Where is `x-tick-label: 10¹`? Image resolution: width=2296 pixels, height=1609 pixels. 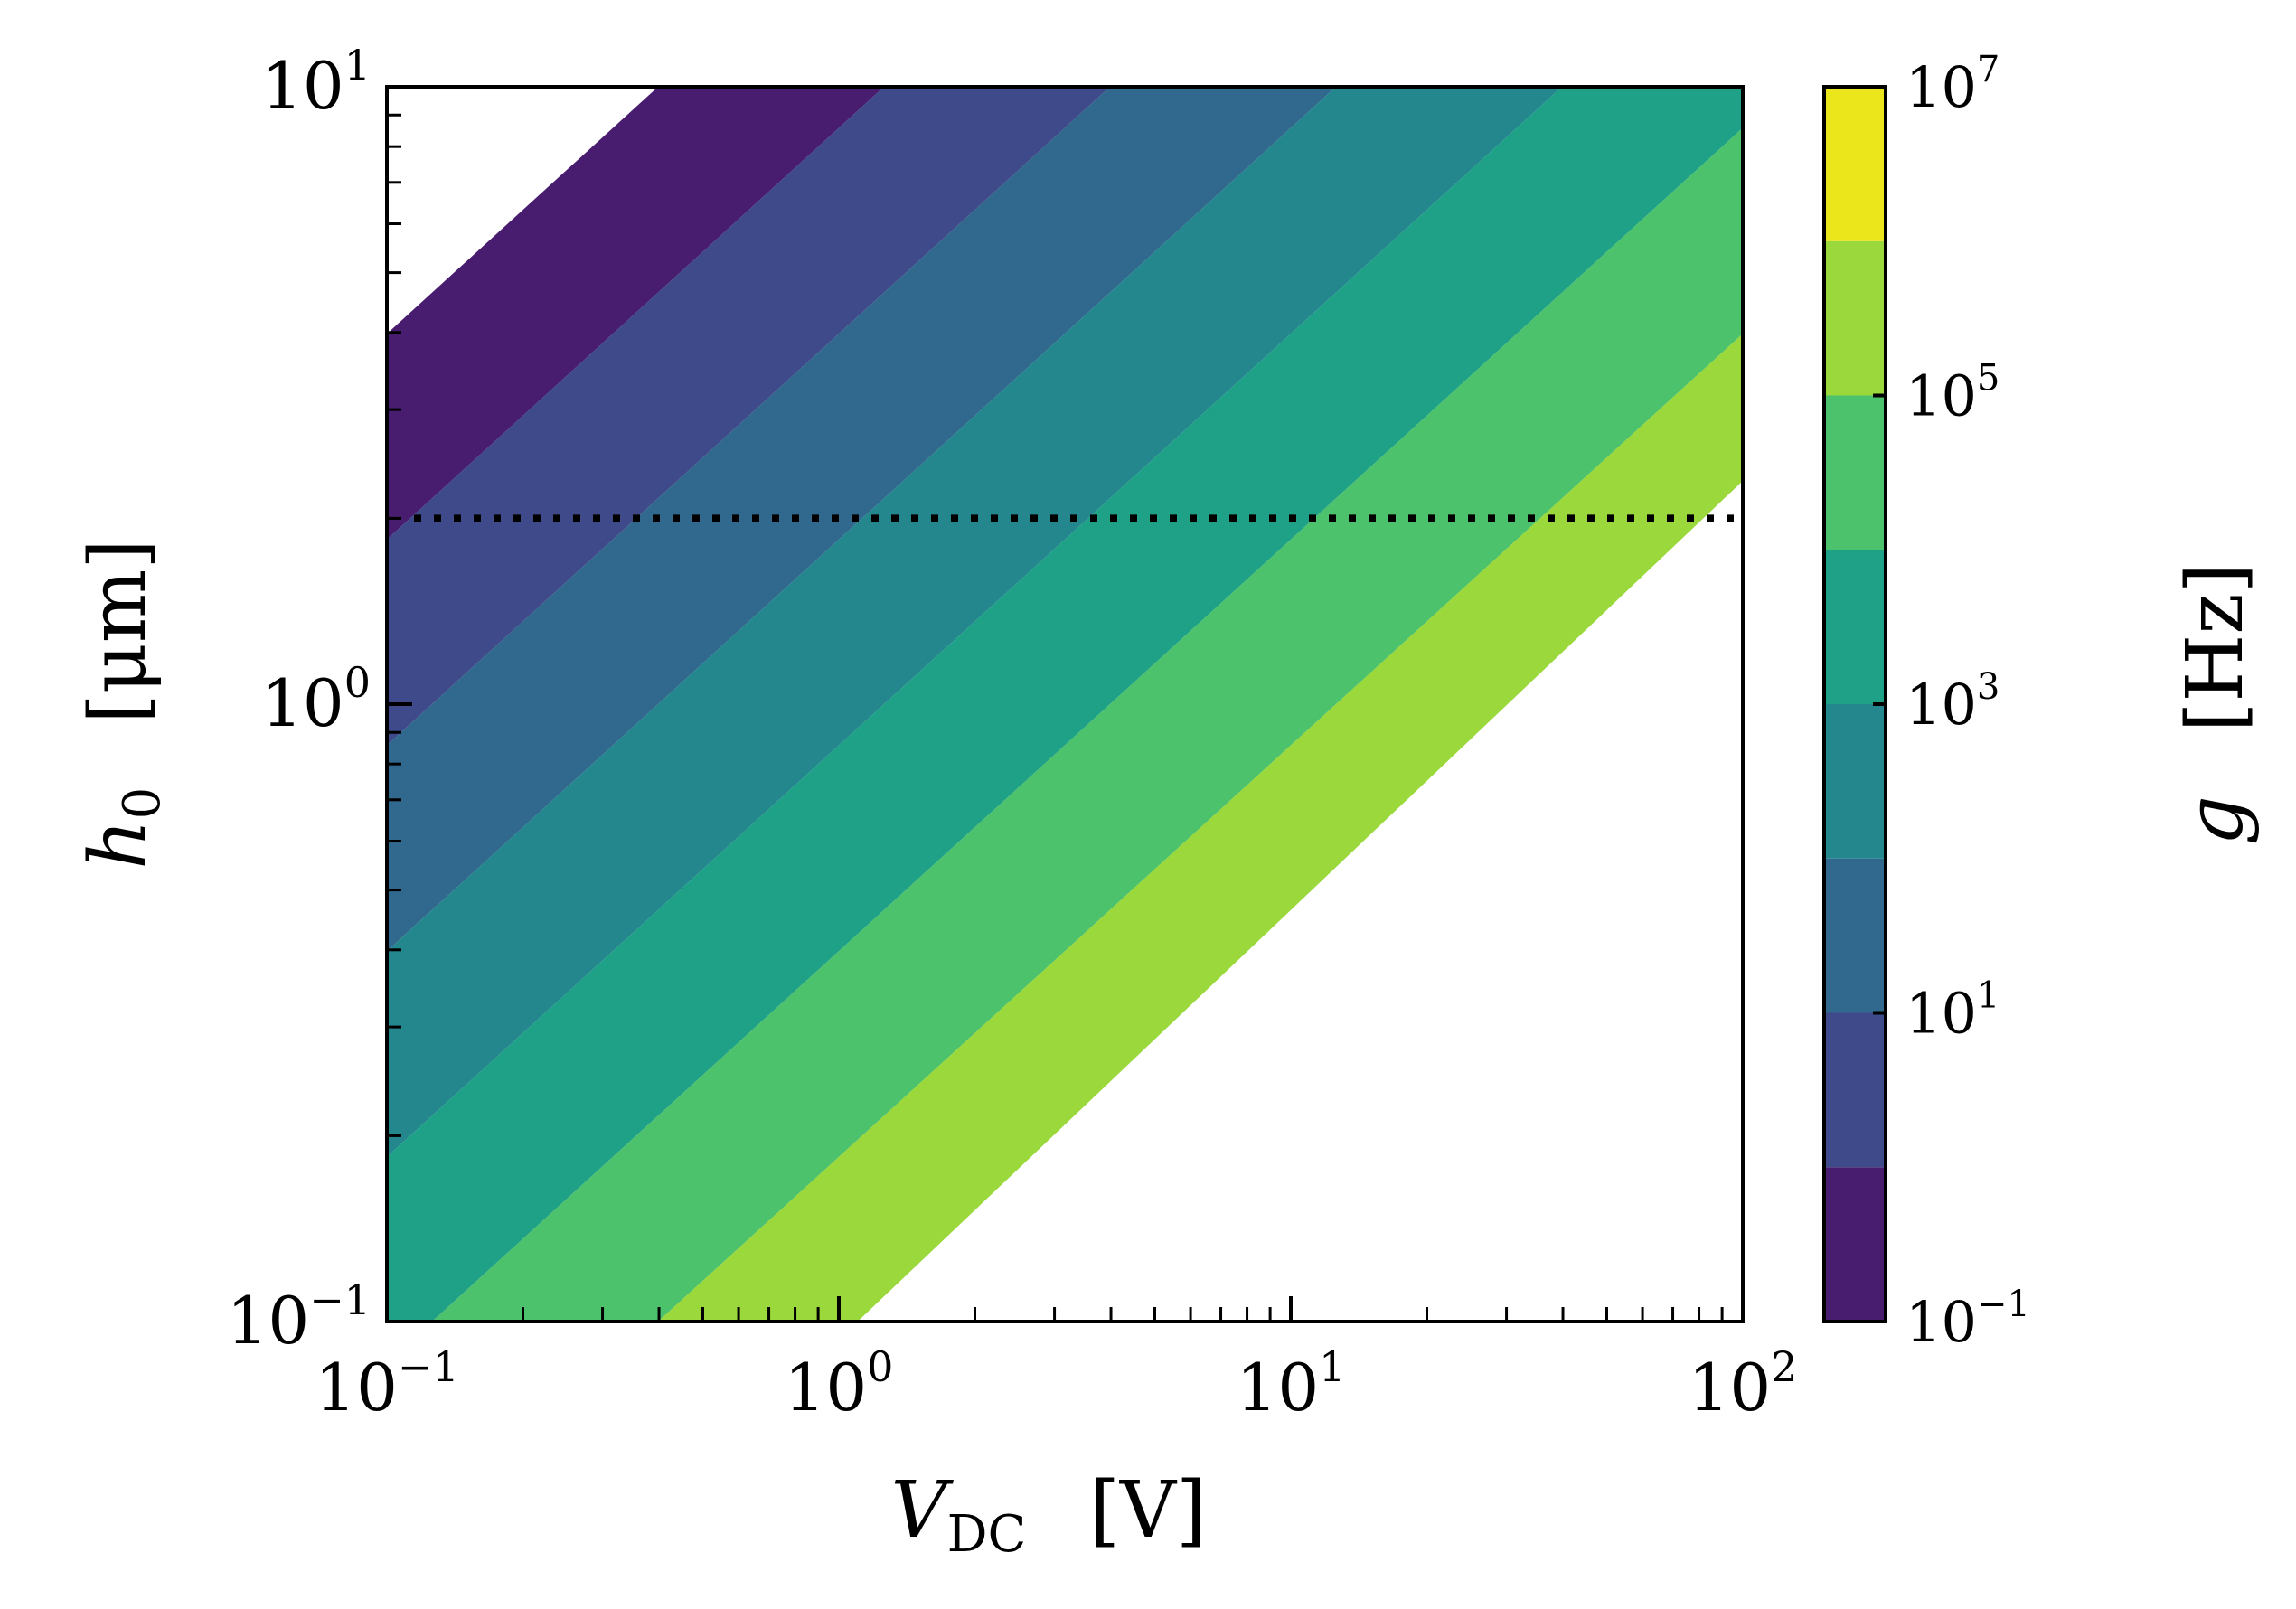 x-tick-label: 10¹ is located at coordinates (1291, 1384).